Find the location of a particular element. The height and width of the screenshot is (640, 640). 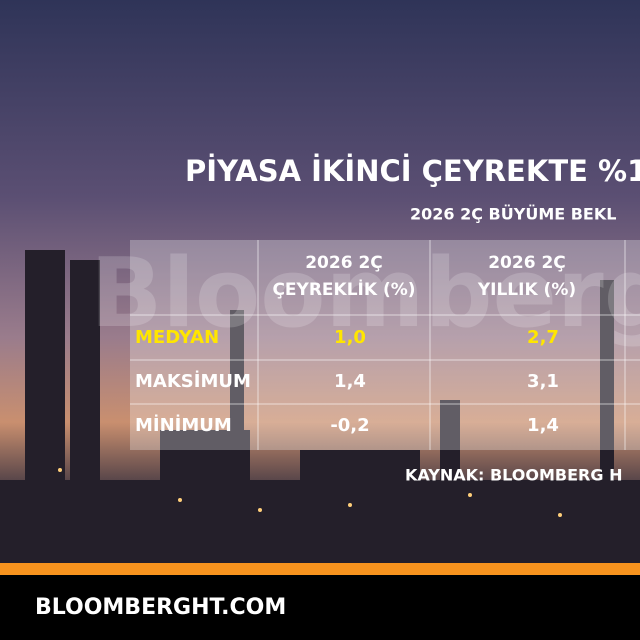

column-header: YILLIK (%) is located at coordinates (526, 290).